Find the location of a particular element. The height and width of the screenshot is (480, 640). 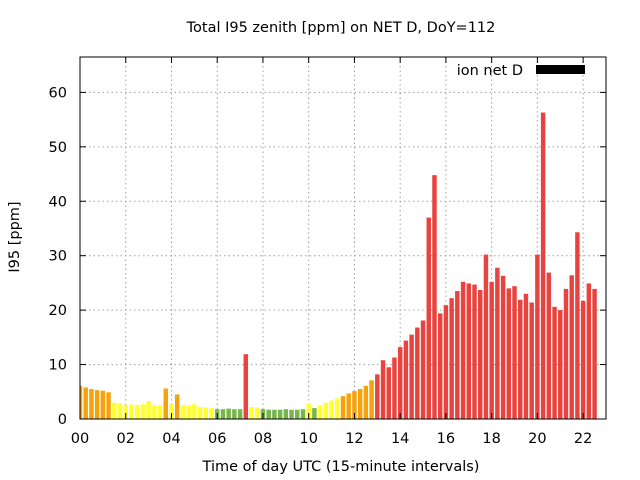

x-tick-label-6: 12 is located at coordinates (354, 439).